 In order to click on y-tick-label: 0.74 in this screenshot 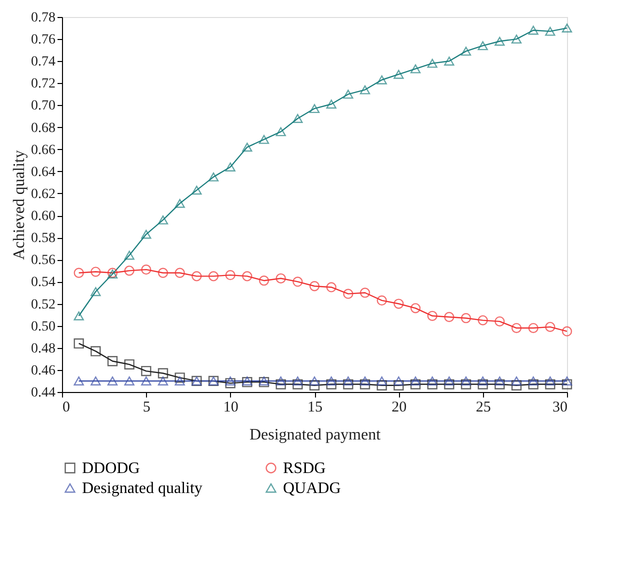, I will do `click(43, 62)`.